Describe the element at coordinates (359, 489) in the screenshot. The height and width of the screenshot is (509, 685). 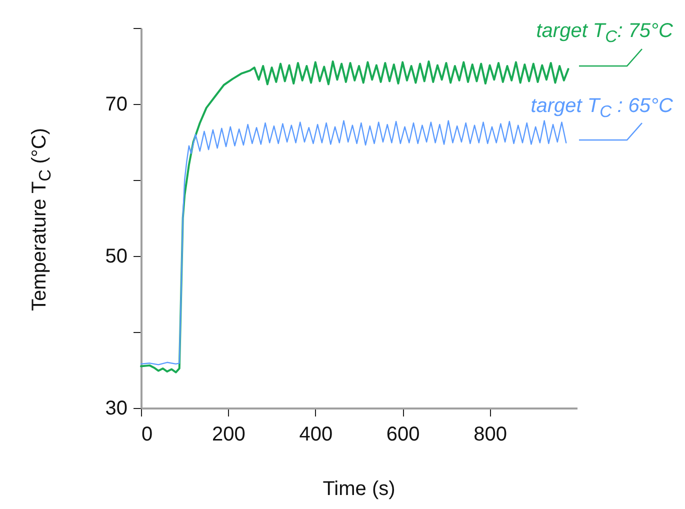
I see `x-axis-title: Time (s)` at that location.